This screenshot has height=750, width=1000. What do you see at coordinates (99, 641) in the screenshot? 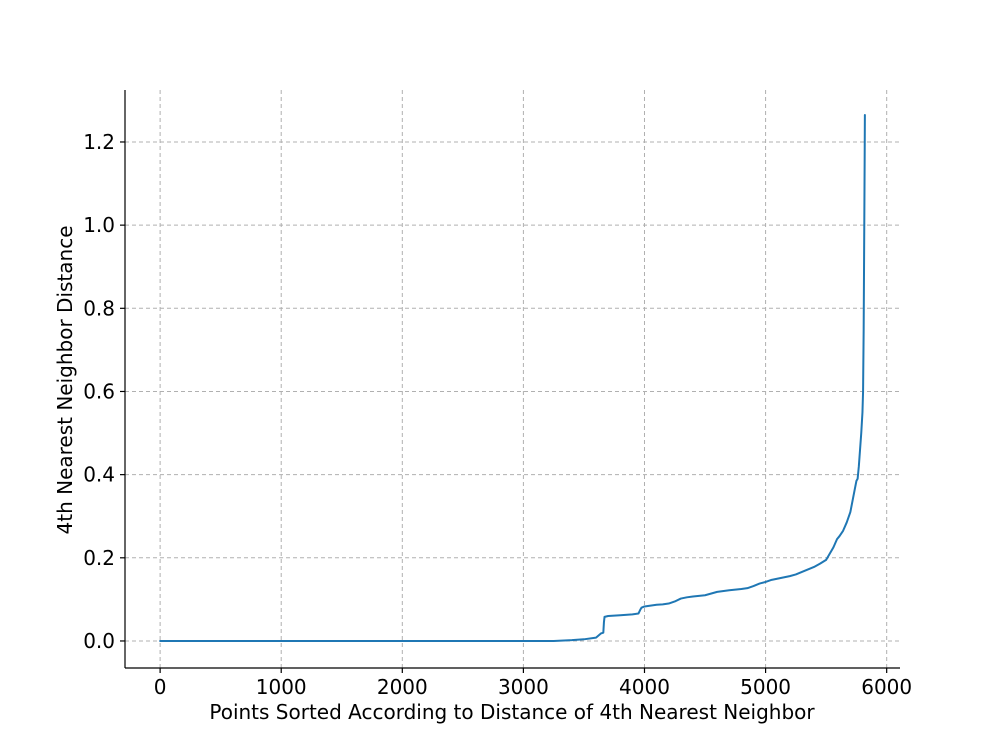
I see `y-tick-label: 0.0` at bounding box center [99, 641].